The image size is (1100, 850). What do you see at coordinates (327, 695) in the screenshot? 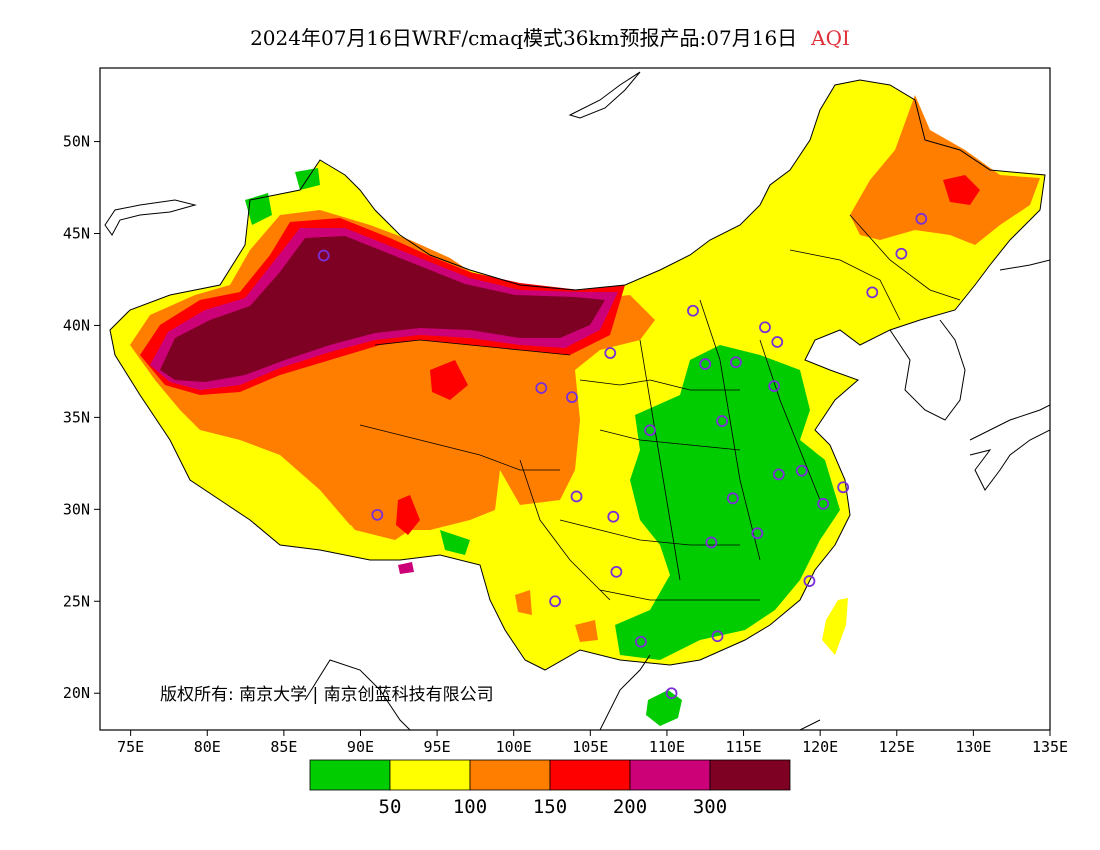
I see `copyright-text: 版权所有: 南京大学 | 南京创蓝科技有限公司` at bounding box center [327, 695].